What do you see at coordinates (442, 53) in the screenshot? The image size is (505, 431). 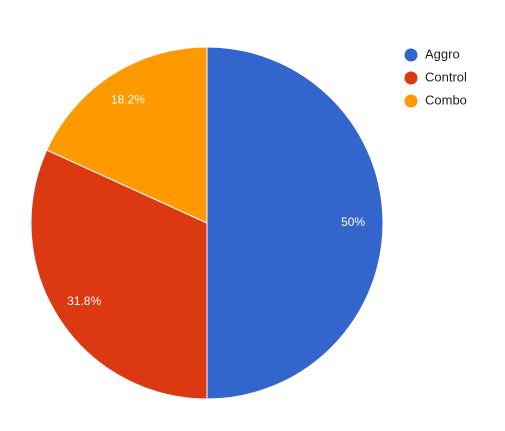 I see `legend-label: Aggro` at bounding box center [442, 53].